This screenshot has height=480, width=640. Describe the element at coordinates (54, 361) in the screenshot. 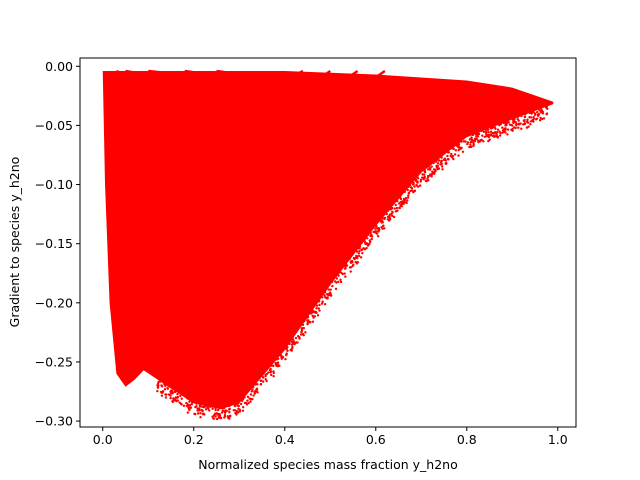

I see `y-tick-label: −0.25` at that location.